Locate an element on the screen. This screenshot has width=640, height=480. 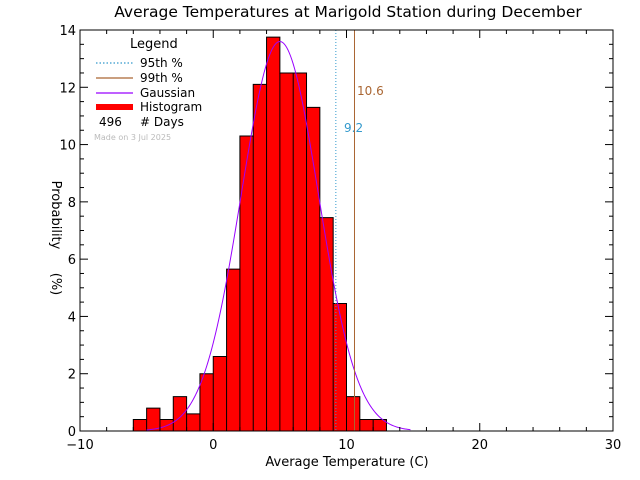
y-tick-label: 12 is located at coordinates (67, 88).